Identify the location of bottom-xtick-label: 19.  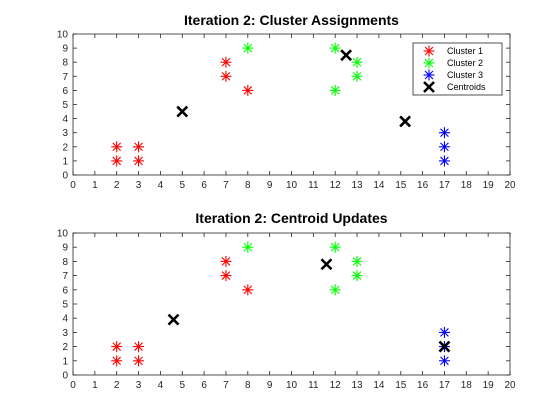
(489, 385).